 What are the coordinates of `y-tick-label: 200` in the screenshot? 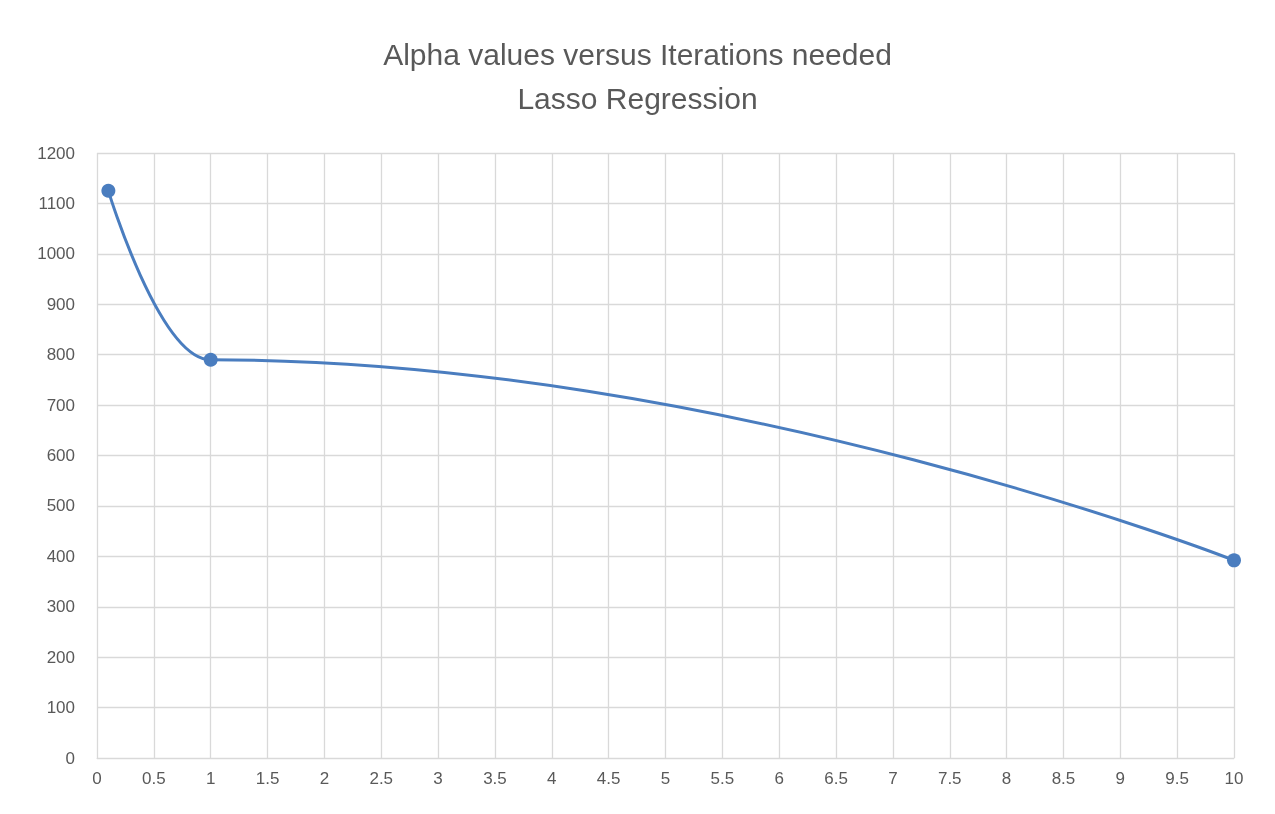 It's located at (60, 657).